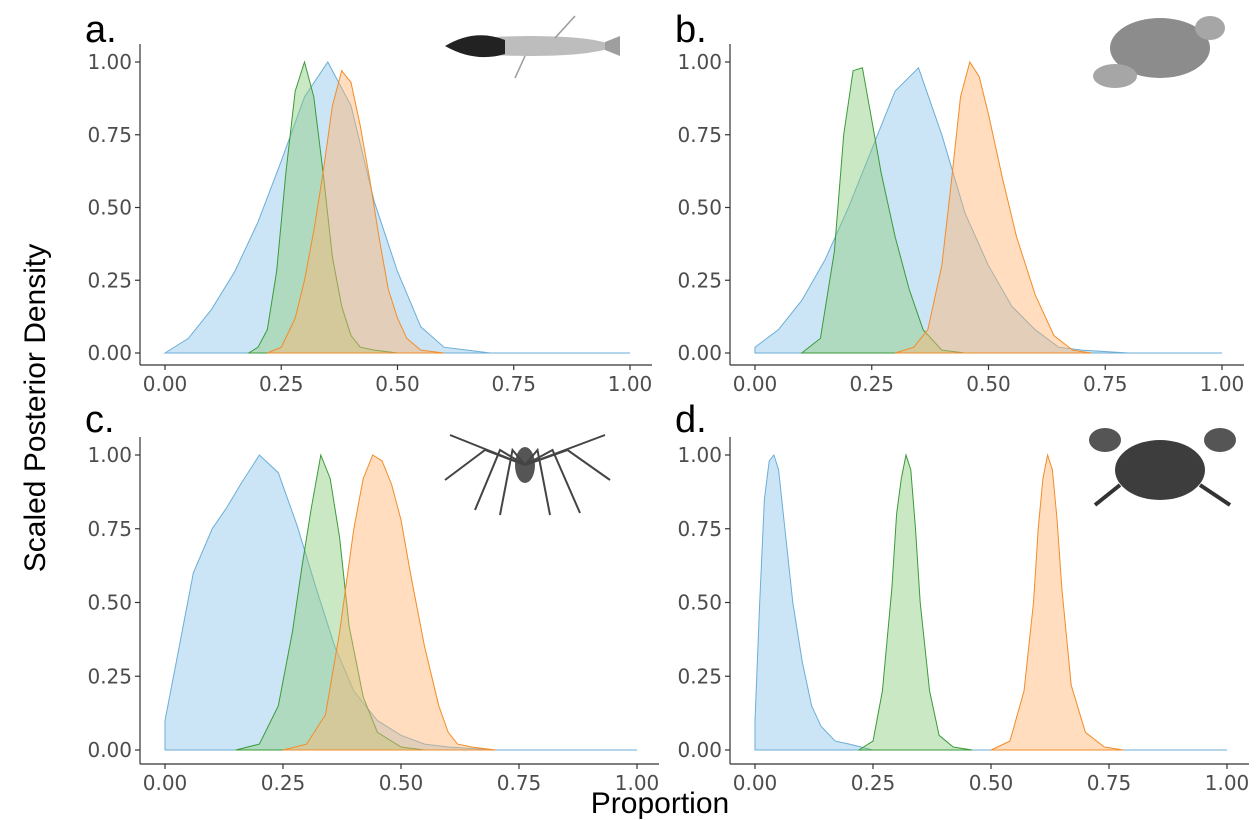  Describe the element at coordinates (612, 46) in the screenshot. I see `shrimp-tail` at that location.